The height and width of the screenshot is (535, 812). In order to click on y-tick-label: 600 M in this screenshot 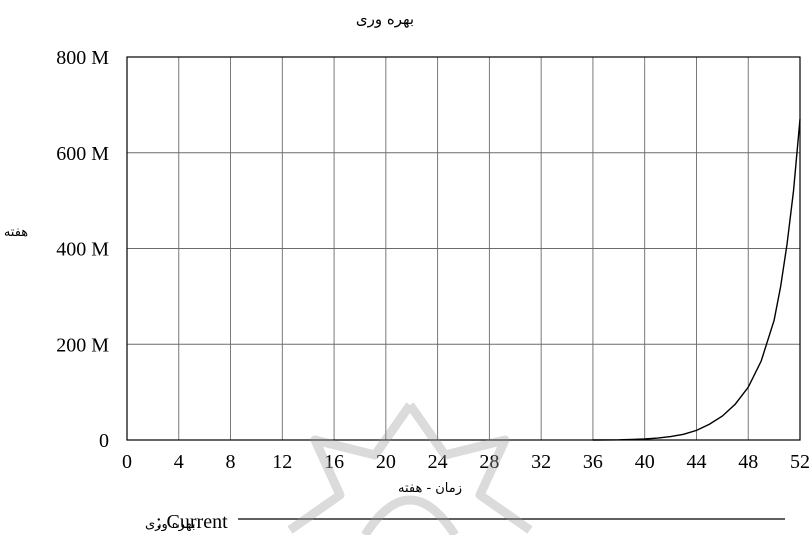, I will do `click(82, 154)`.